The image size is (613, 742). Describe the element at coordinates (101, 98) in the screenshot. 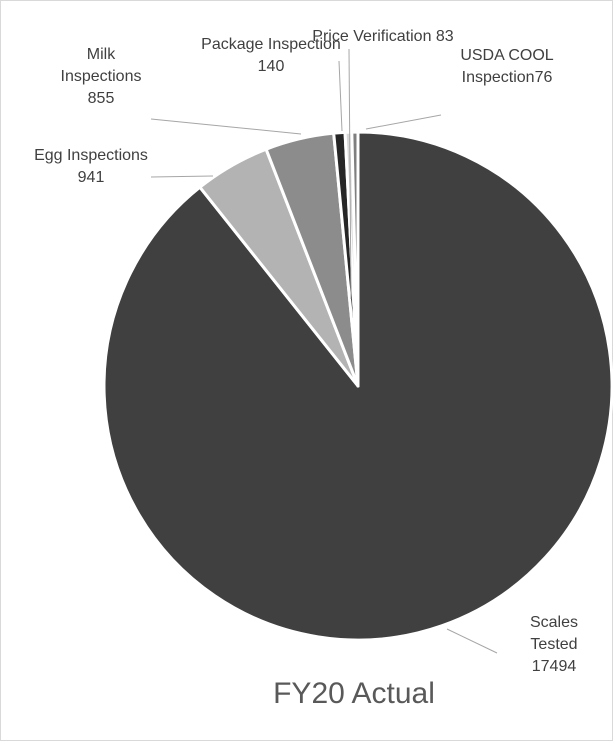

I see `data-label-line: 855` at that location.